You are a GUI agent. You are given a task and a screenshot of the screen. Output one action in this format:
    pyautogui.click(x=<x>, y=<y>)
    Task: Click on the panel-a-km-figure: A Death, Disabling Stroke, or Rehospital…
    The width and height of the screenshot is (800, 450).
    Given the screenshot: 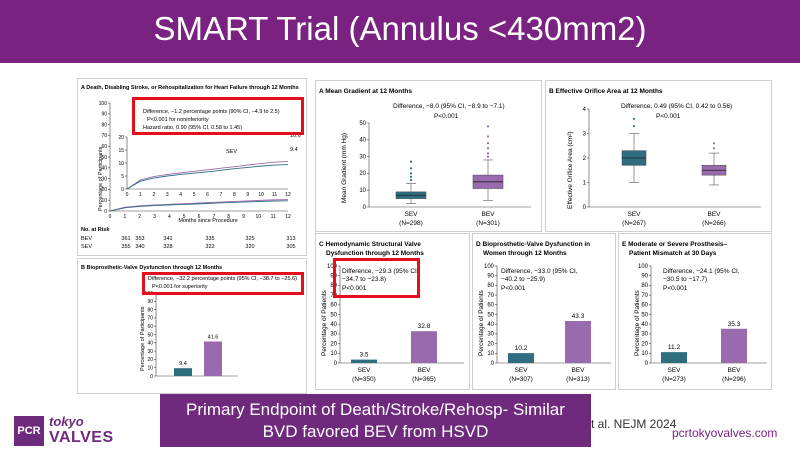 What is the action you would take?
    pyautogui.click(x=192, y=167)
    